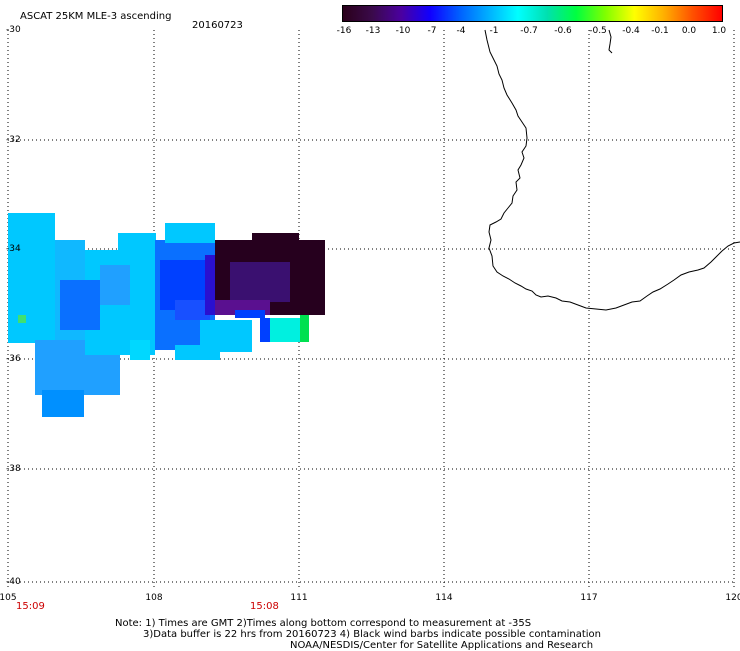 The height and width of the screenshot is (651, 740). I want to click on colorbar-tick-label: -16, so click(344, 31).